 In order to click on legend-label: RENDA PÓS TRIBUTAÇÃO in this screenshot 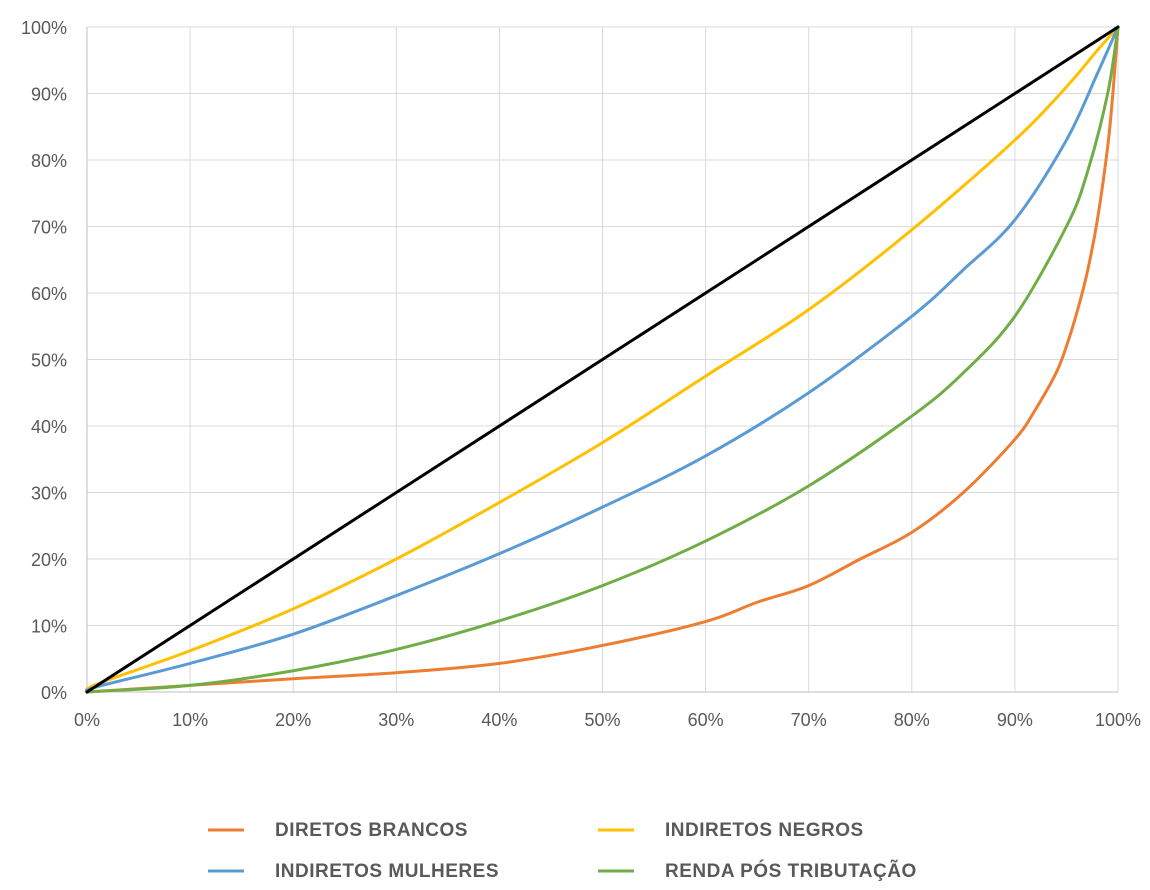, I will do `click(791, 871)`.